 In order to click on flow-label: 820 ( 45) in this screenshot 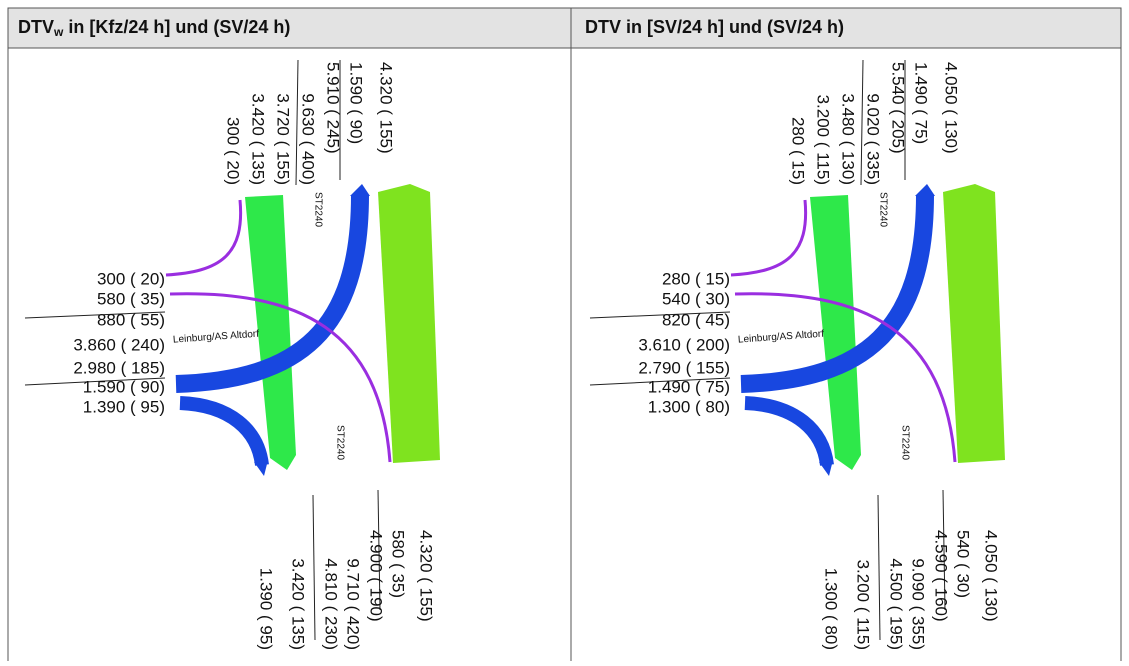, I will do `click(696, 319)`.